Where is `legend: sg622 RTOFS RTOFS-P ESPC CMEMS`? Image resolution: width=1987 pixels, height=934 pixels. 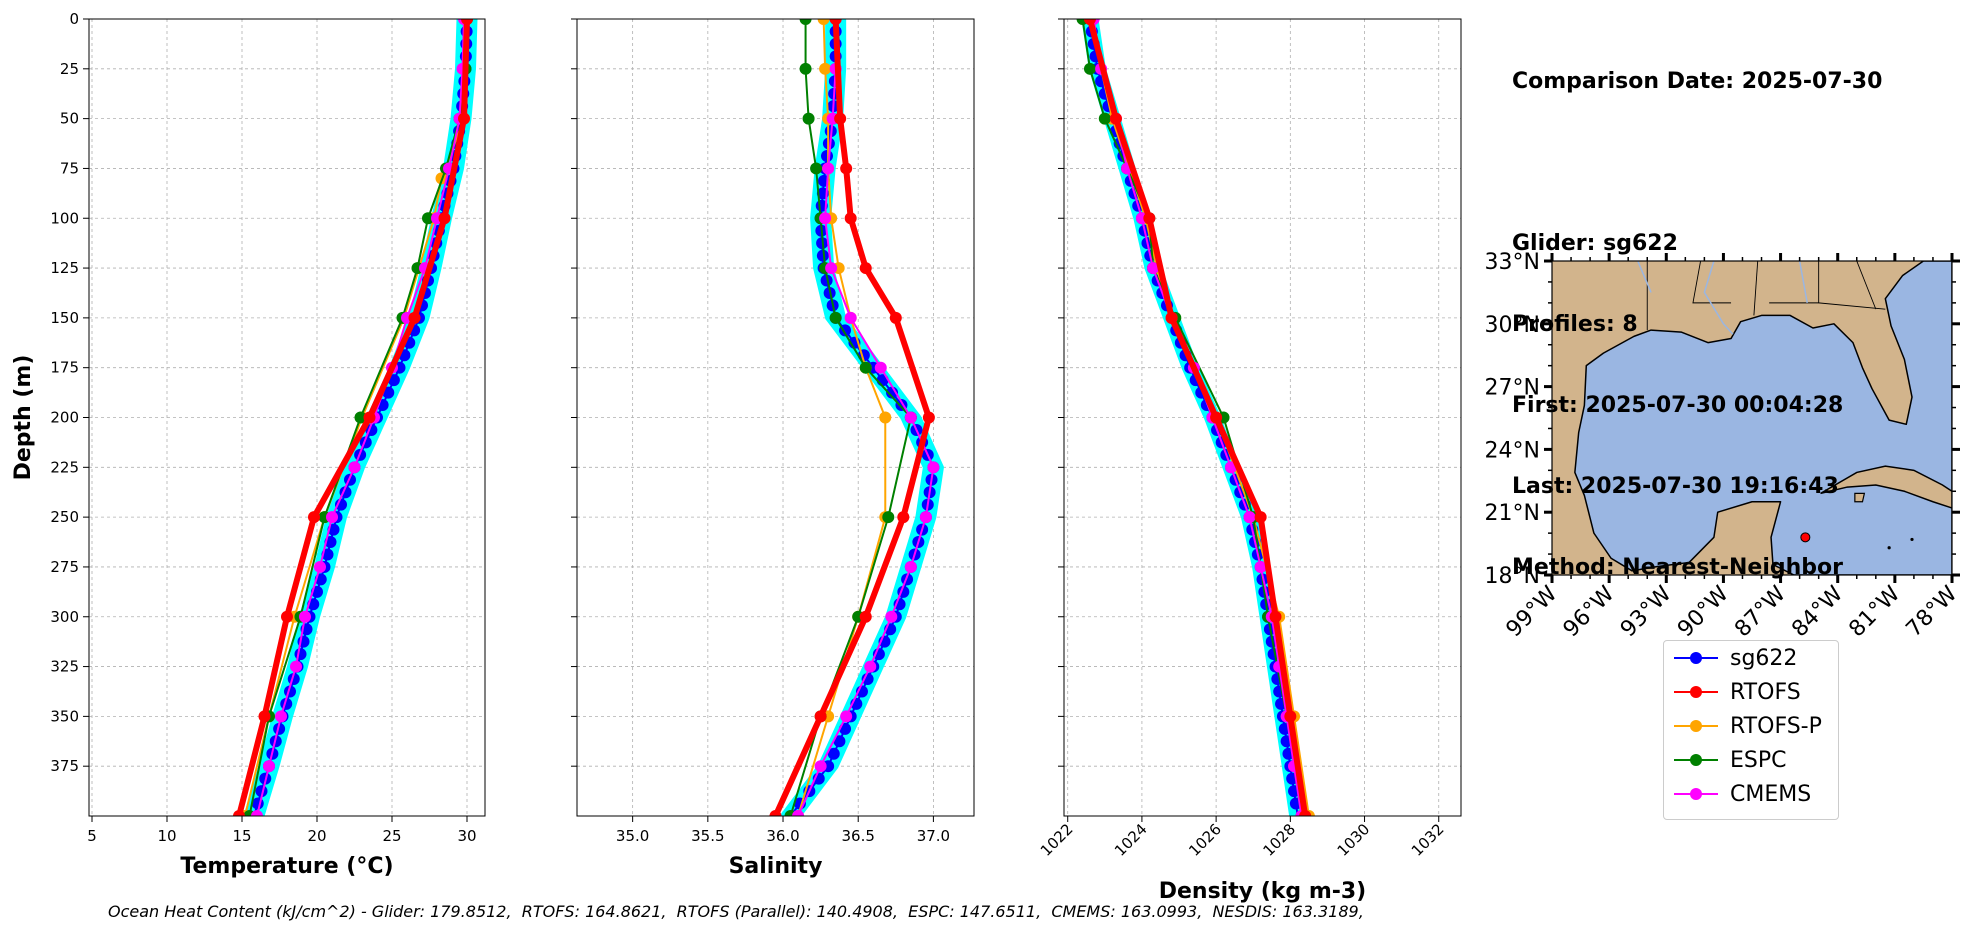 legend: sg622 RTOFS RTOFS-P ESPC CMEMS is located at coordinates (1751, 730).